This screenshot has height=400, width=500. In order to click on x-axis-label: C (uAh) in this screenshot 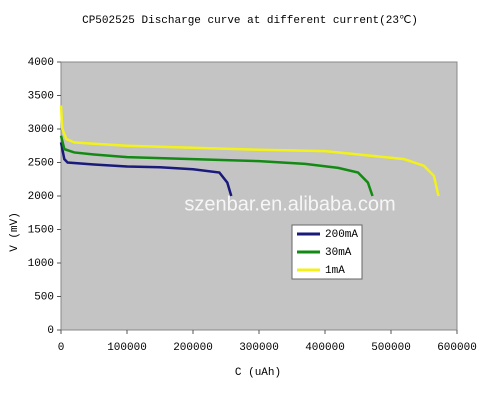, I will do `click(258, 373)`.